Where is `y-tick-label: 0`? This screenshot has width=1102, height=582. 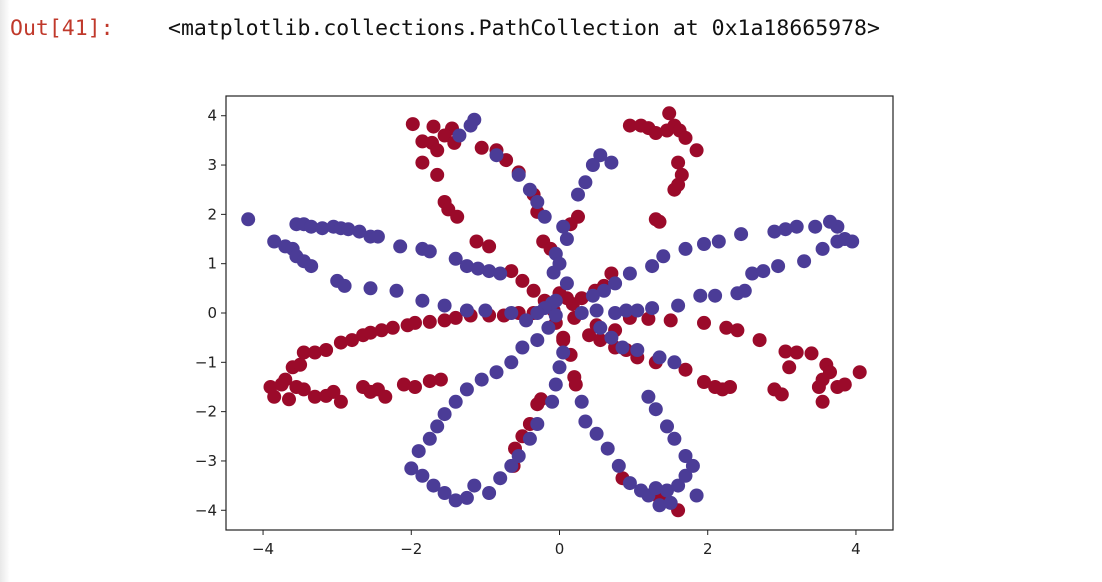 y-tick-label: 0 is located at coordinates (212, 313).